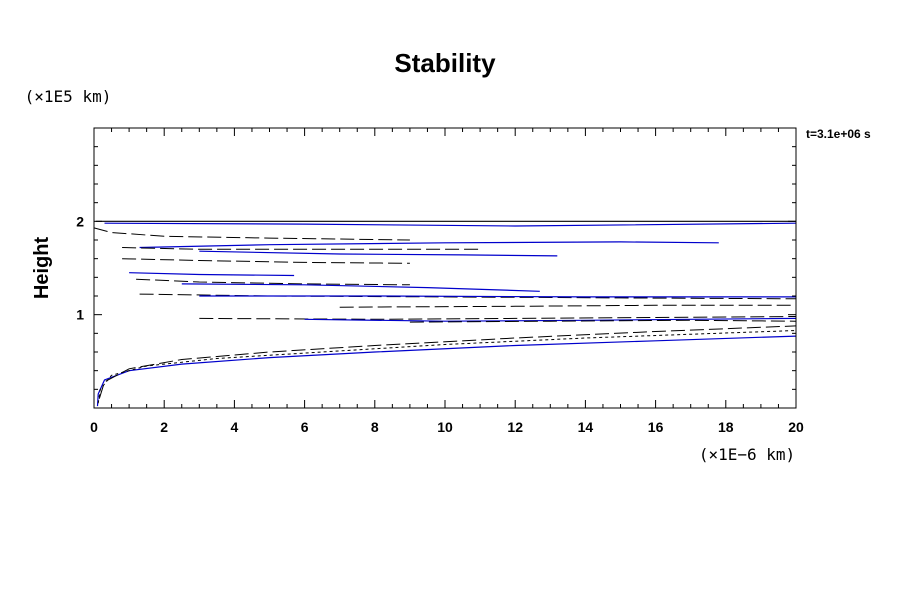  I want to click on x-tick-label: 8, so click(375, 427).